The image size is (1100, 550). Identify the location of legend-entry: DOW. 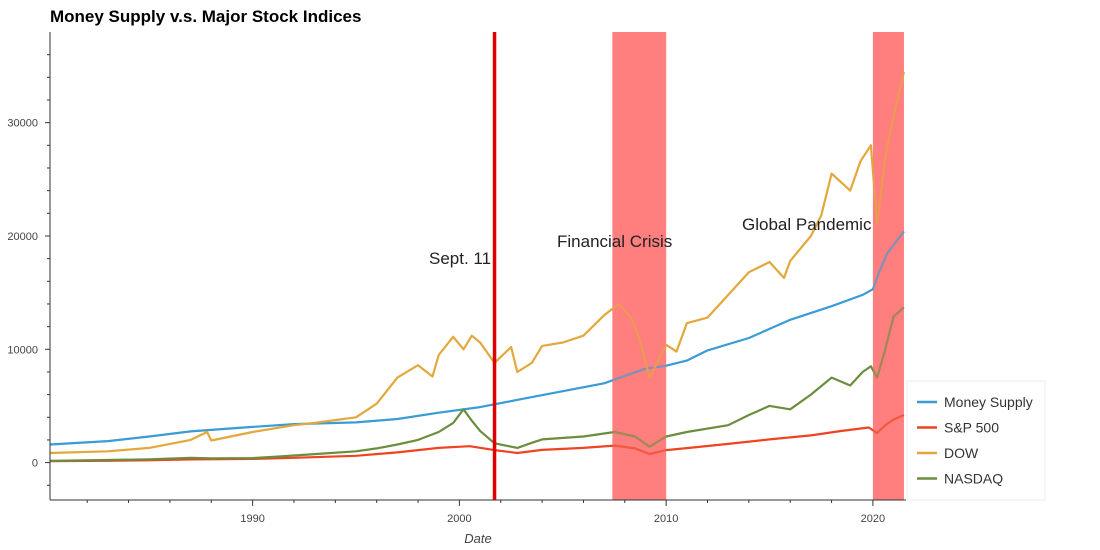
(961, 453).